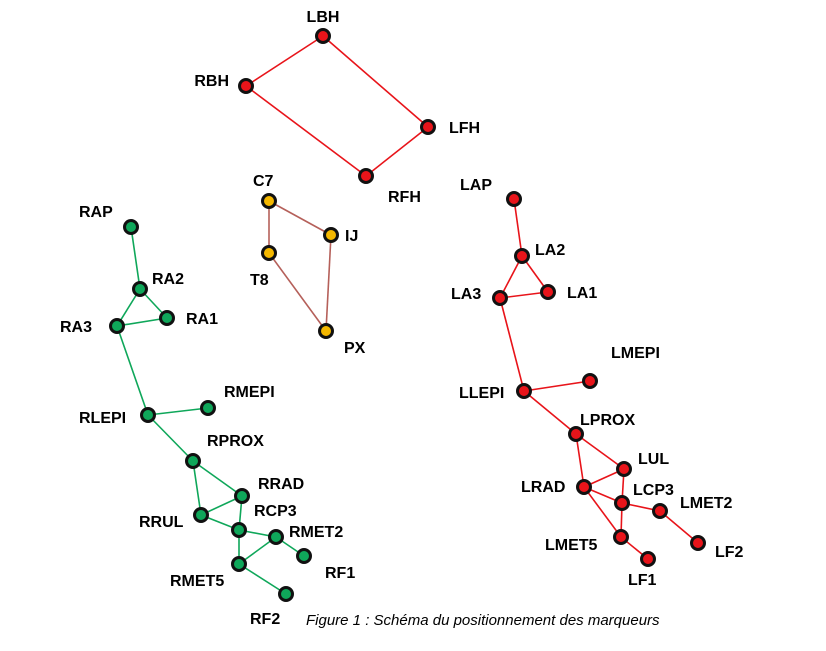 The image size is (826, 651). I want to click on label-rf2: RF2, so click(265, 619).